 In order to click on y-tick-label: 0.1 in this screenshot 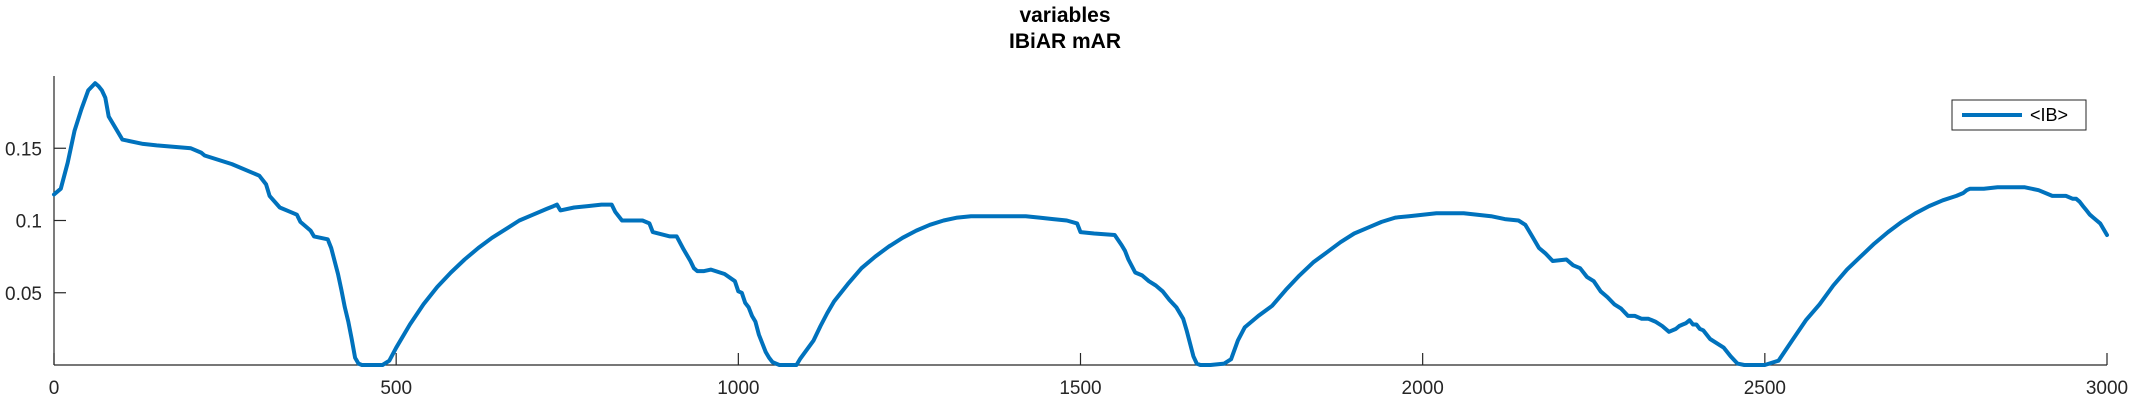, I will do `click(29, 222)`.